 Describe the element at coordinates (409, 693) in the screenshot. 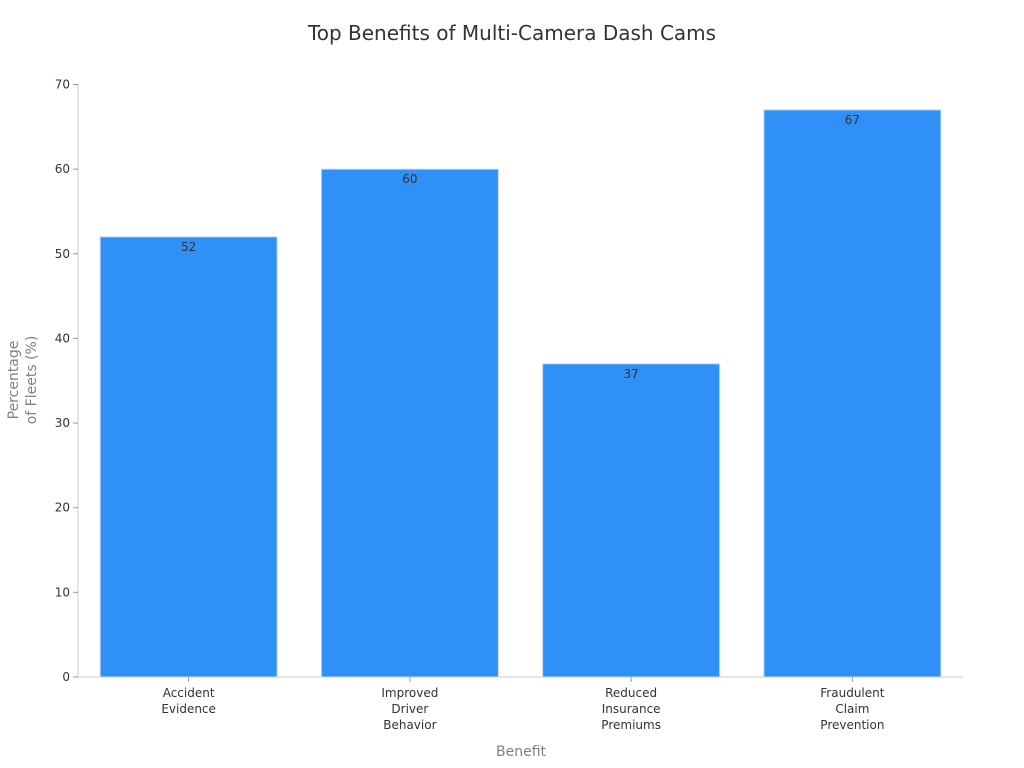

I see `x-tick-label-line: Improved` at that location.